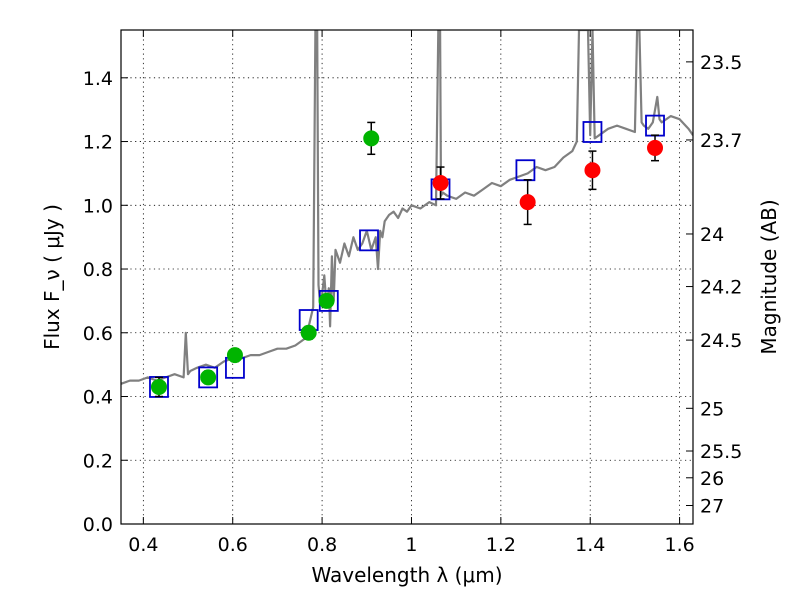 The width and height of the screenshot is (800, 600). I want to click on y-tick-label: 0.6, so click(98, 334).